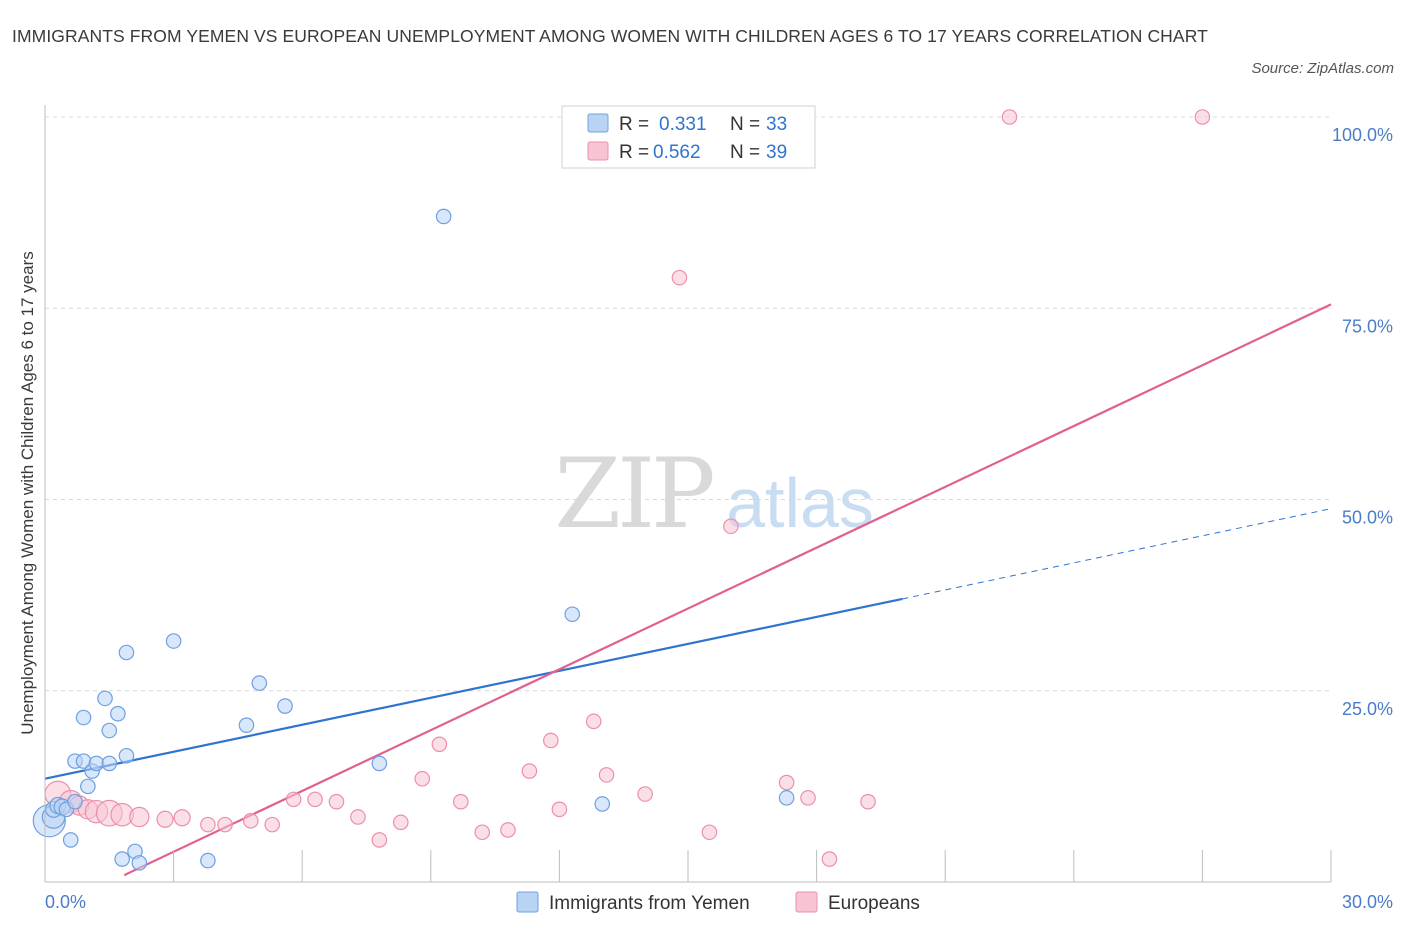 The height and width of the screenshot is (930, 1406). I want to click on y-tick-label: 50.0%, so click(1367, 518).